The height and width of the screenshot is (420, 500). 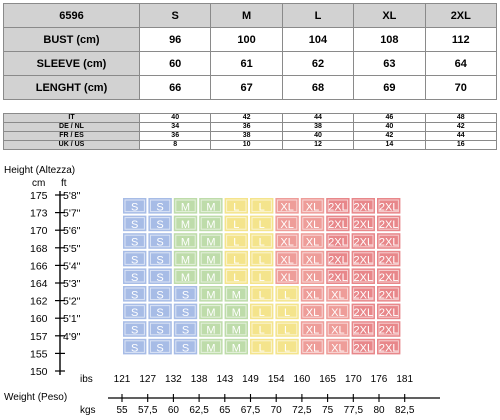 I want to click on size-header-cell: 2XL, so click(x=461, y=15).